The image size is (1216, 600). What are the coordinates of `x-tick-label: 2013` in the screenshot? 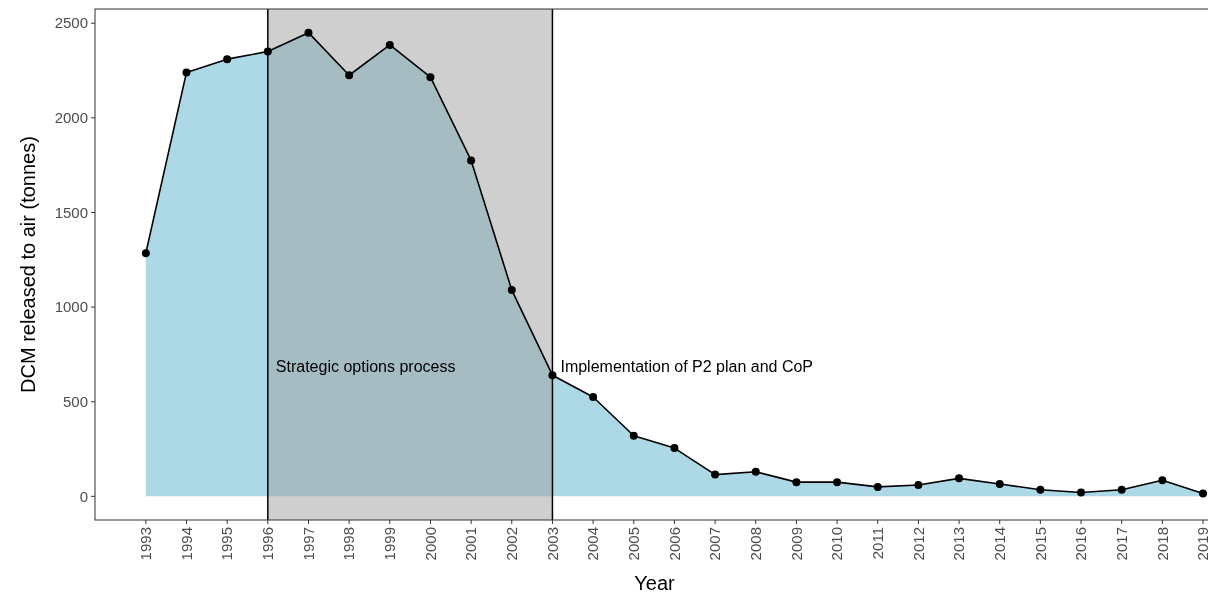 It's located at (959, 544).